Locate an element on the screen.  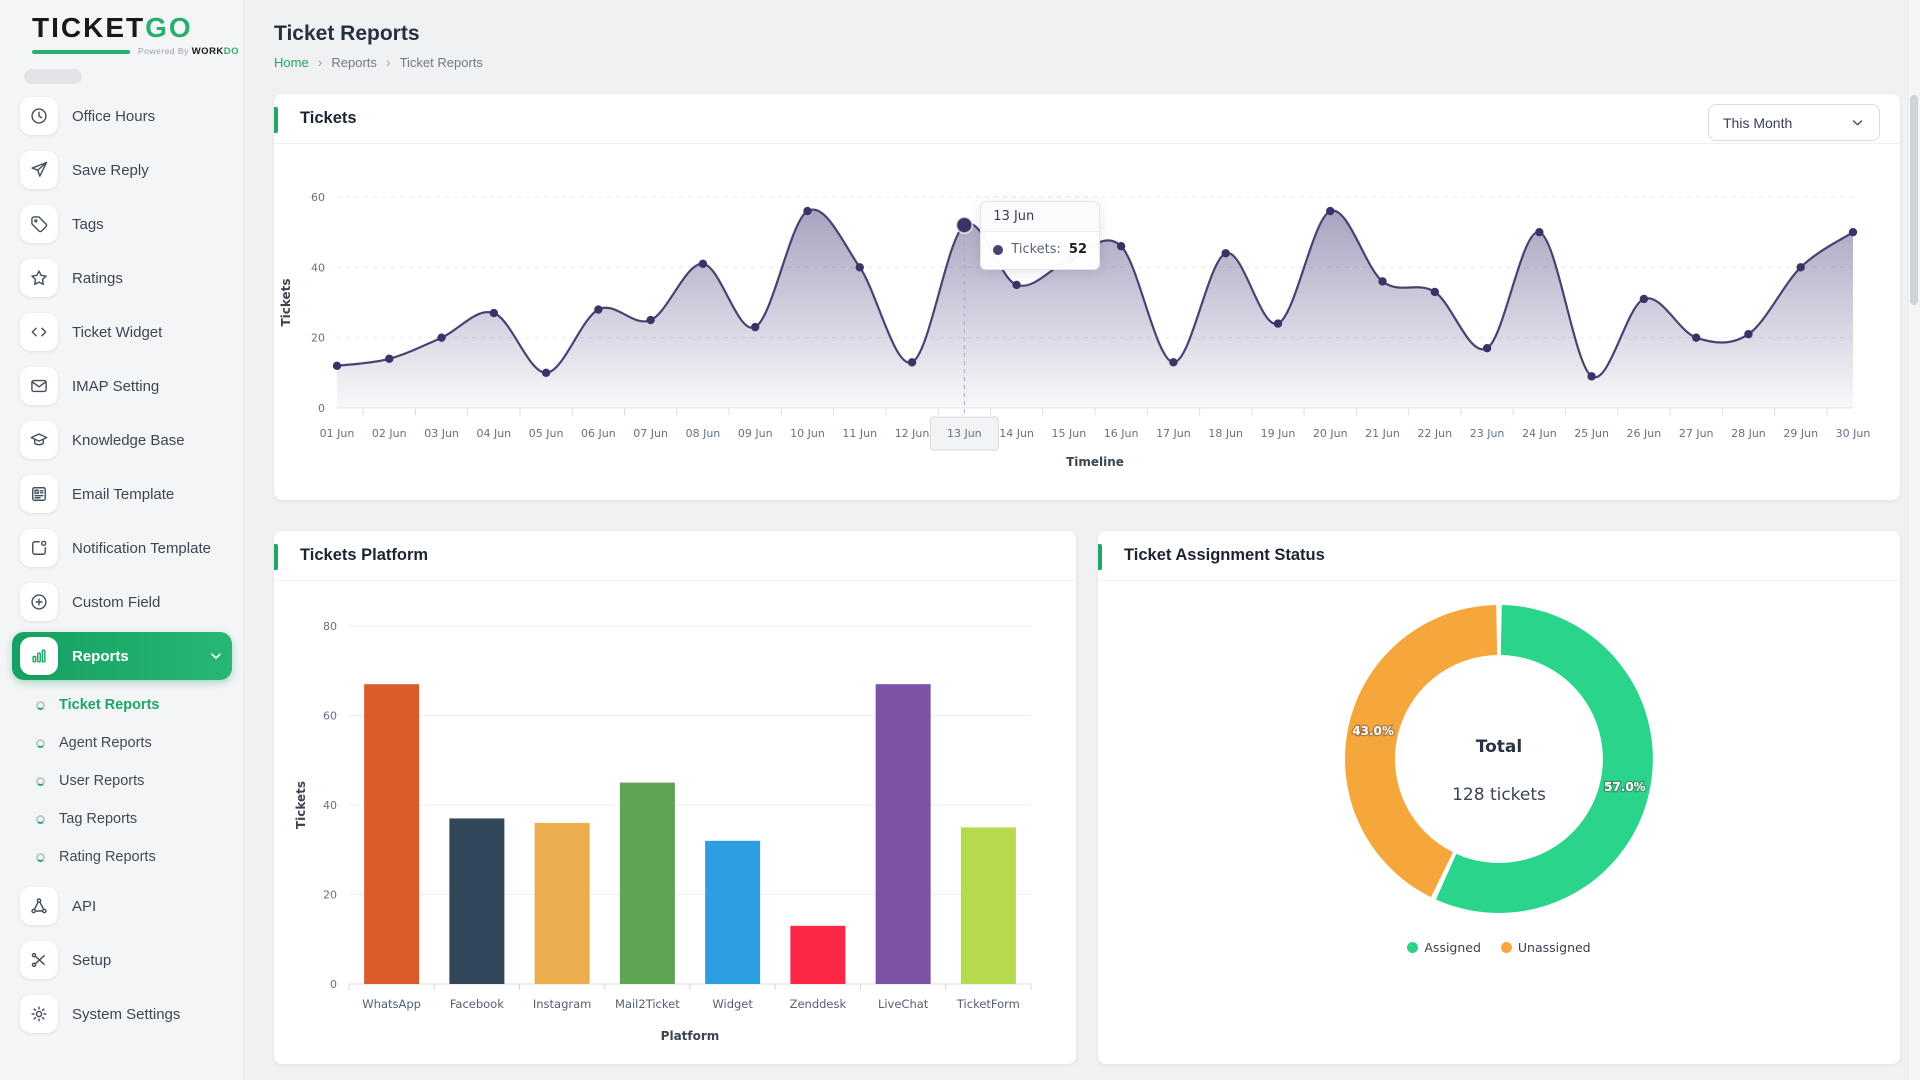
svg-text: Timeline is located at coordinates (1095, 462).